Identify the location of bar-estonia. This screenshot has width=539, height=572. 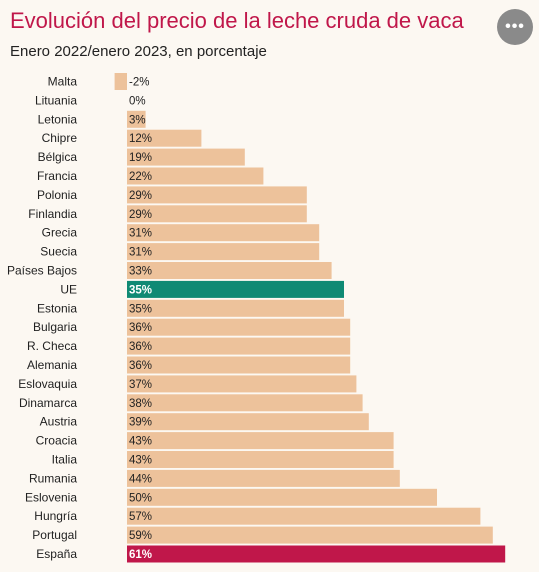
(235, 308).